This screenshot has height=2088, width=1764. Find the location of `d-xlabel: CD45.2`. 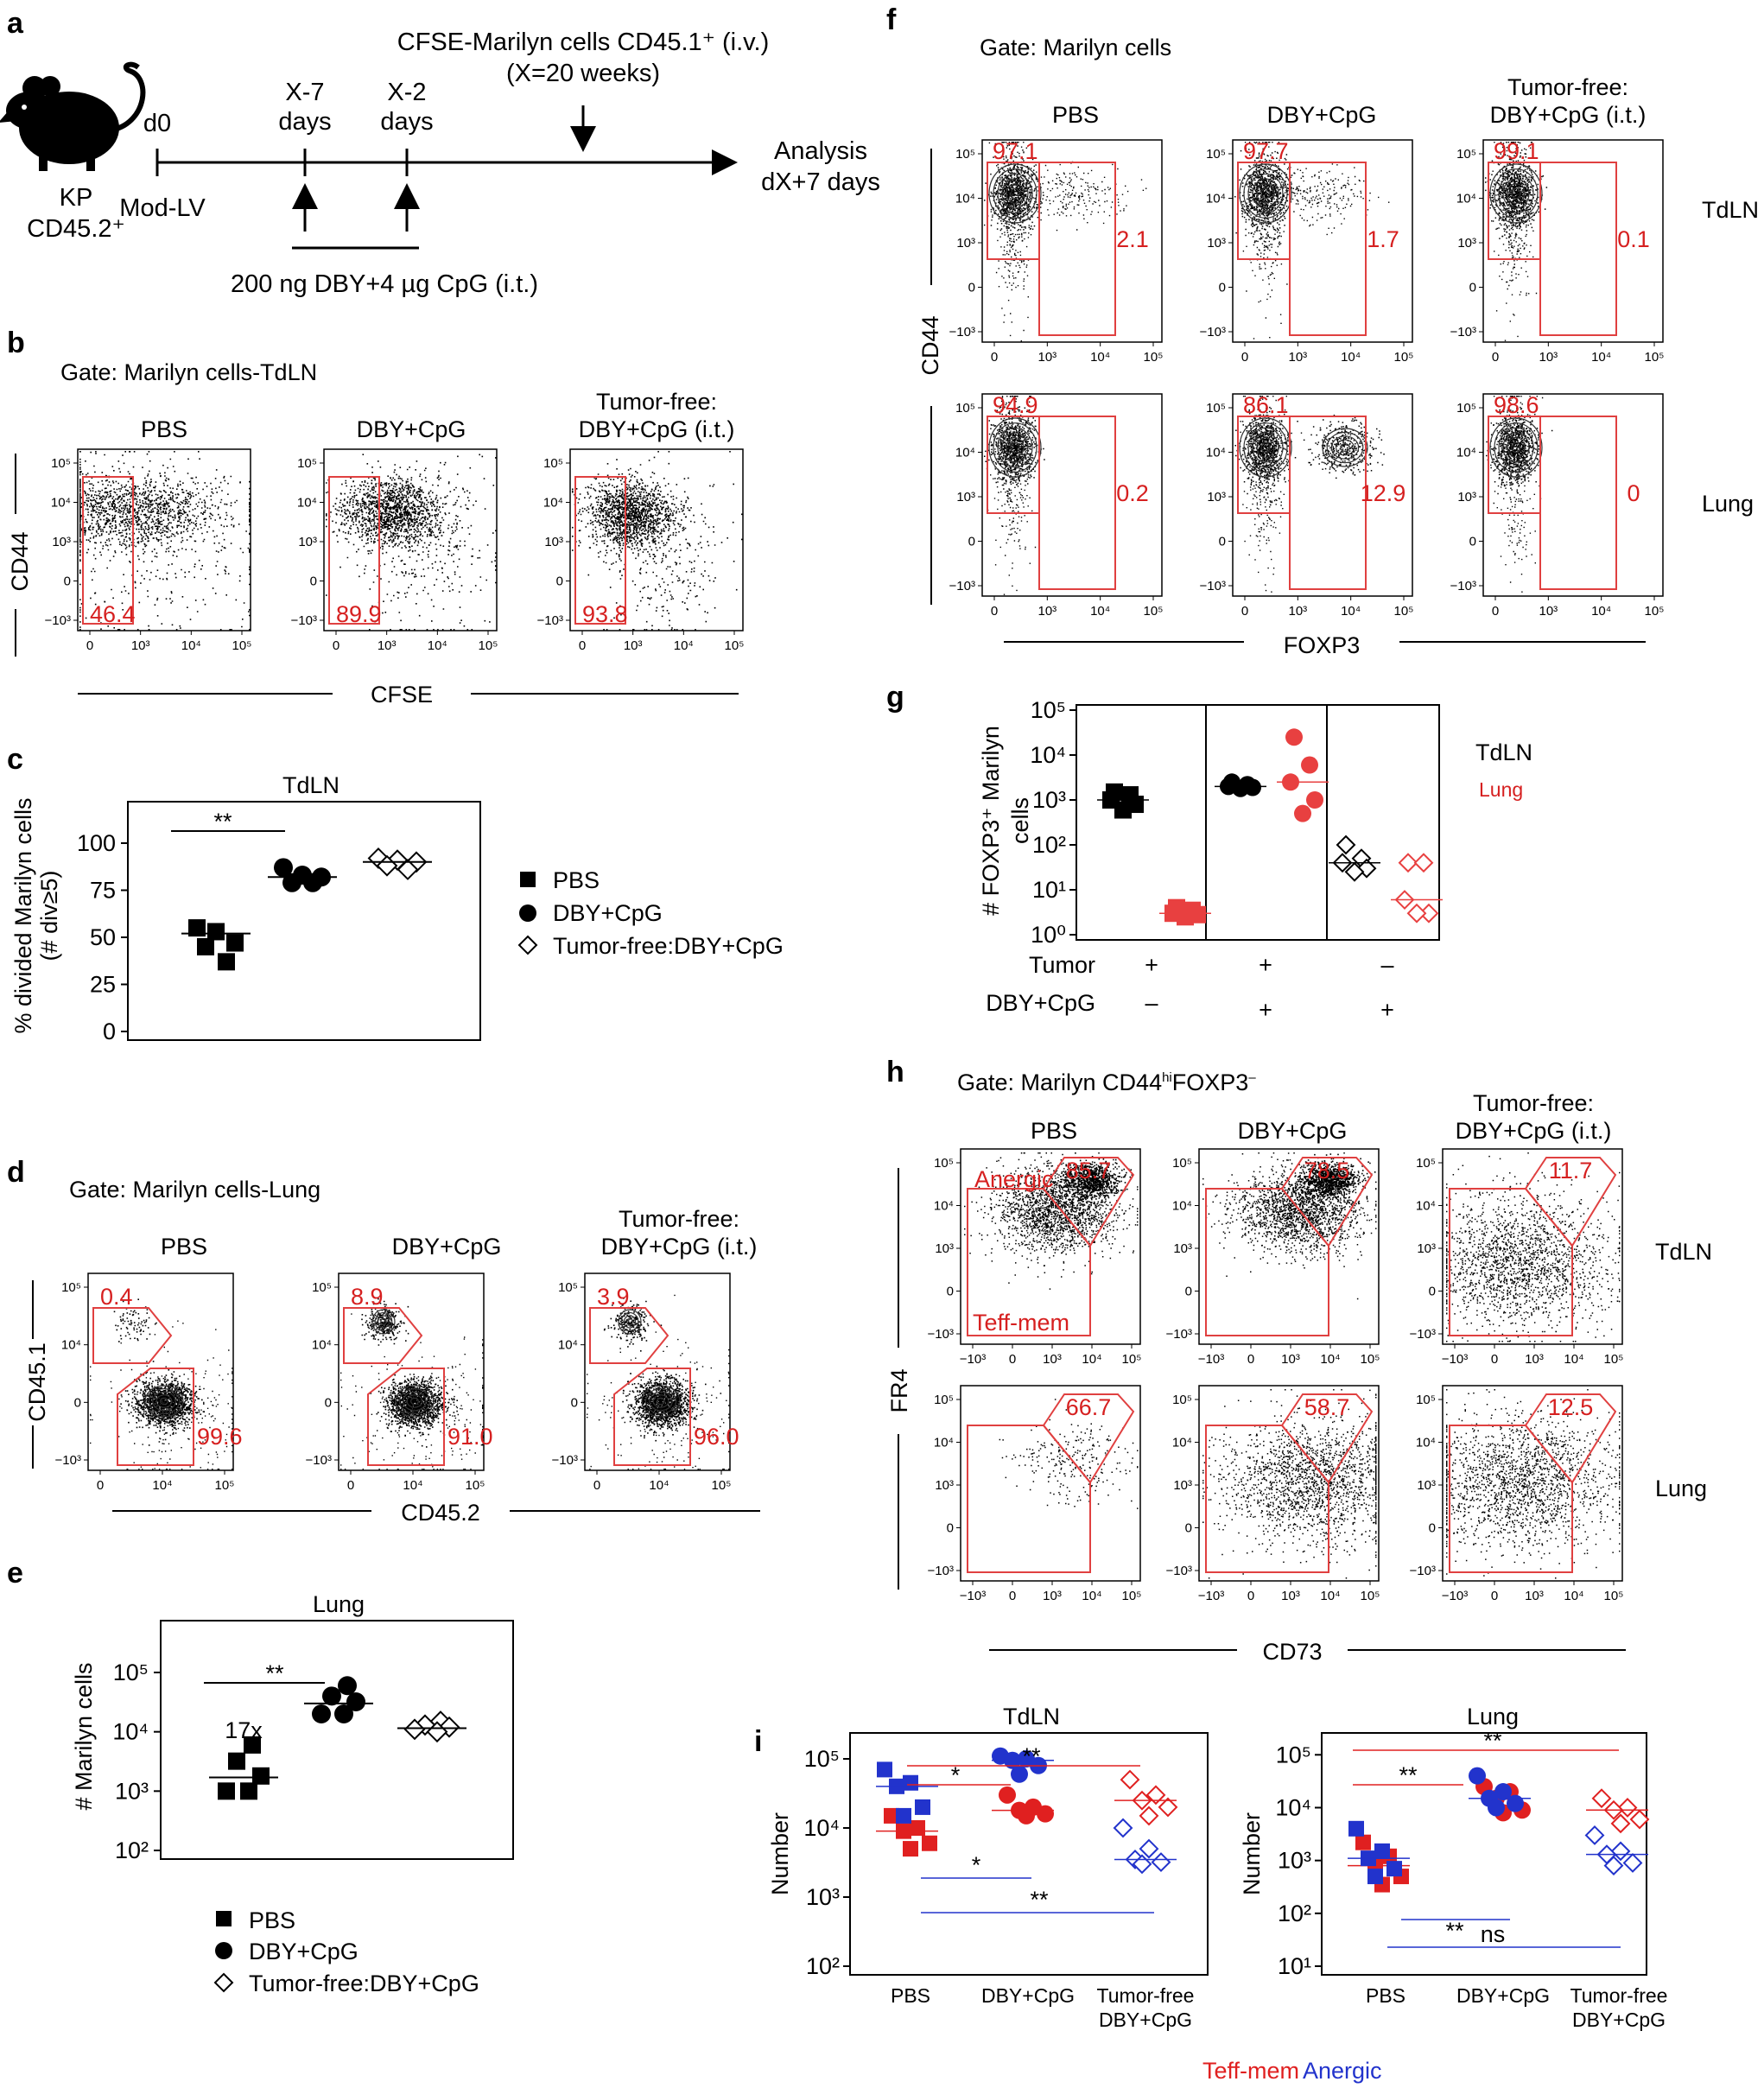

d-xlabel: CD45.2 is located at coordinates (440, 1513).